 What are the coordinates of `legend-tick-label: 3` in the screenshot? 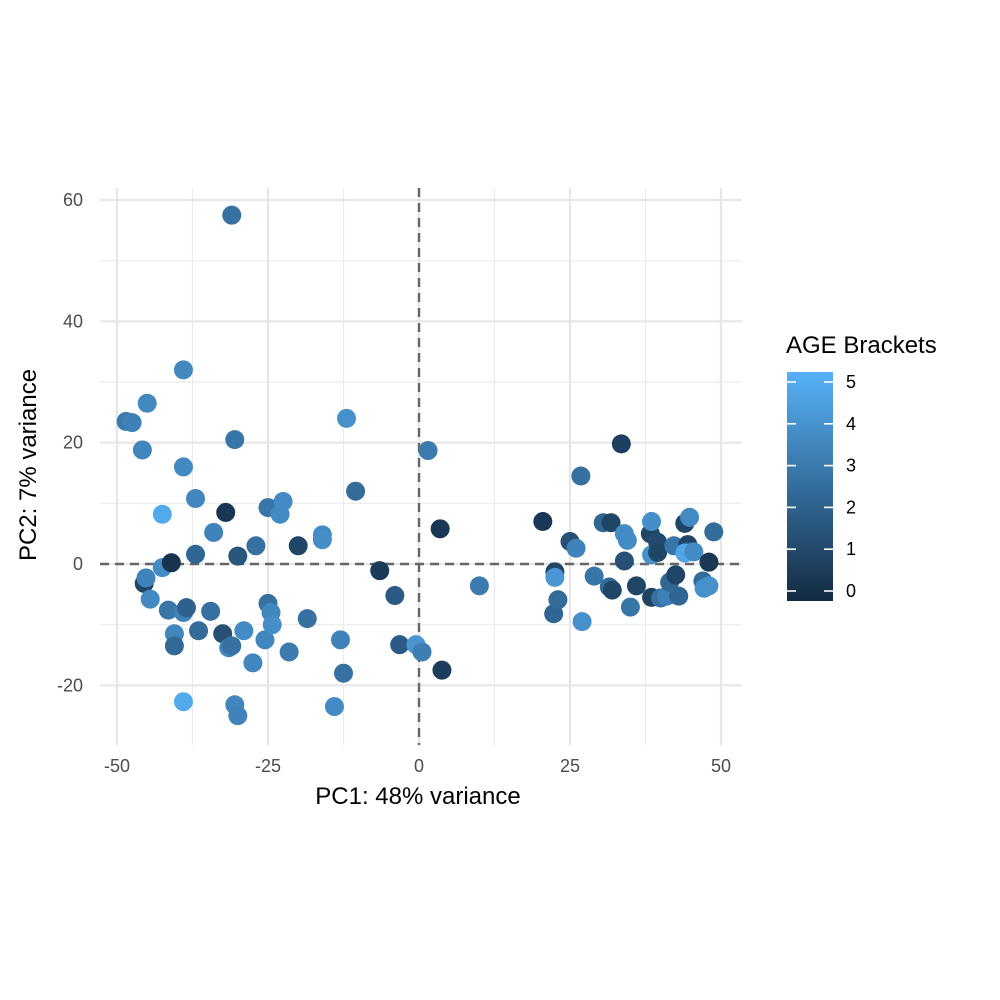 It's located at (851, 466).